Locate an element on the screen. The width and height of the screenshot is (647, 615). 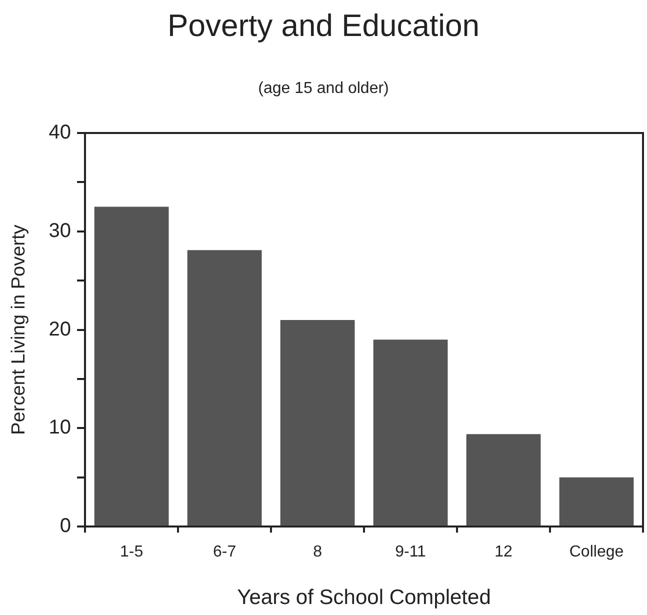
y-axis-title: Percent Living in Poverty is located at coordinates (19, 329).